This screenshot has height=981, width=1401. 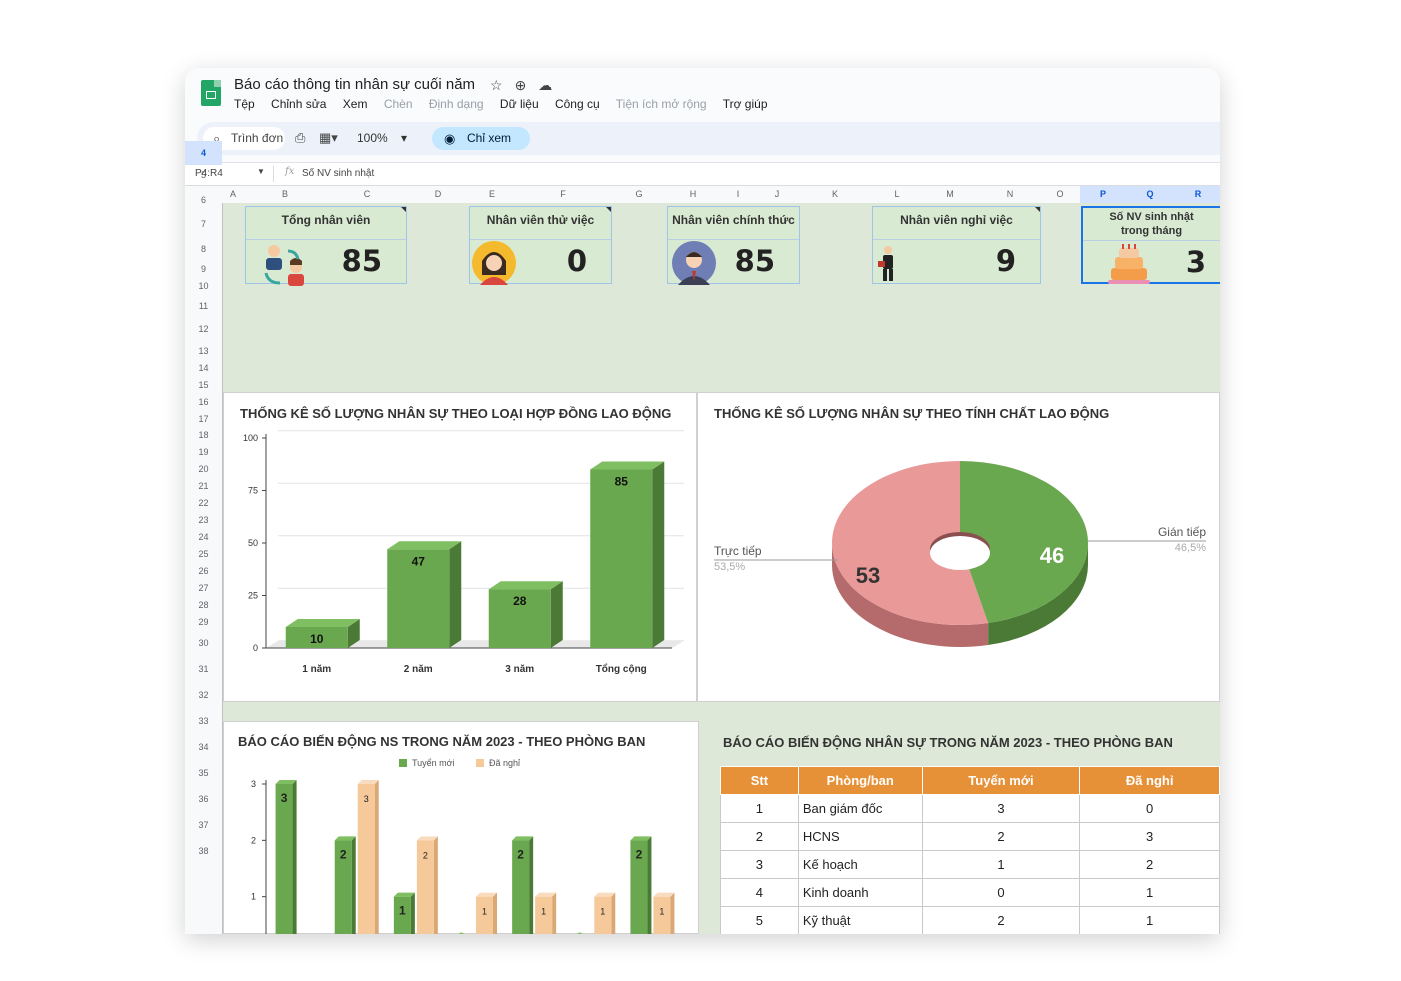 What do you see at coordinates (203, 175) in the screenshot?
I see `row-header: 5` at bounding box center [203, 175].